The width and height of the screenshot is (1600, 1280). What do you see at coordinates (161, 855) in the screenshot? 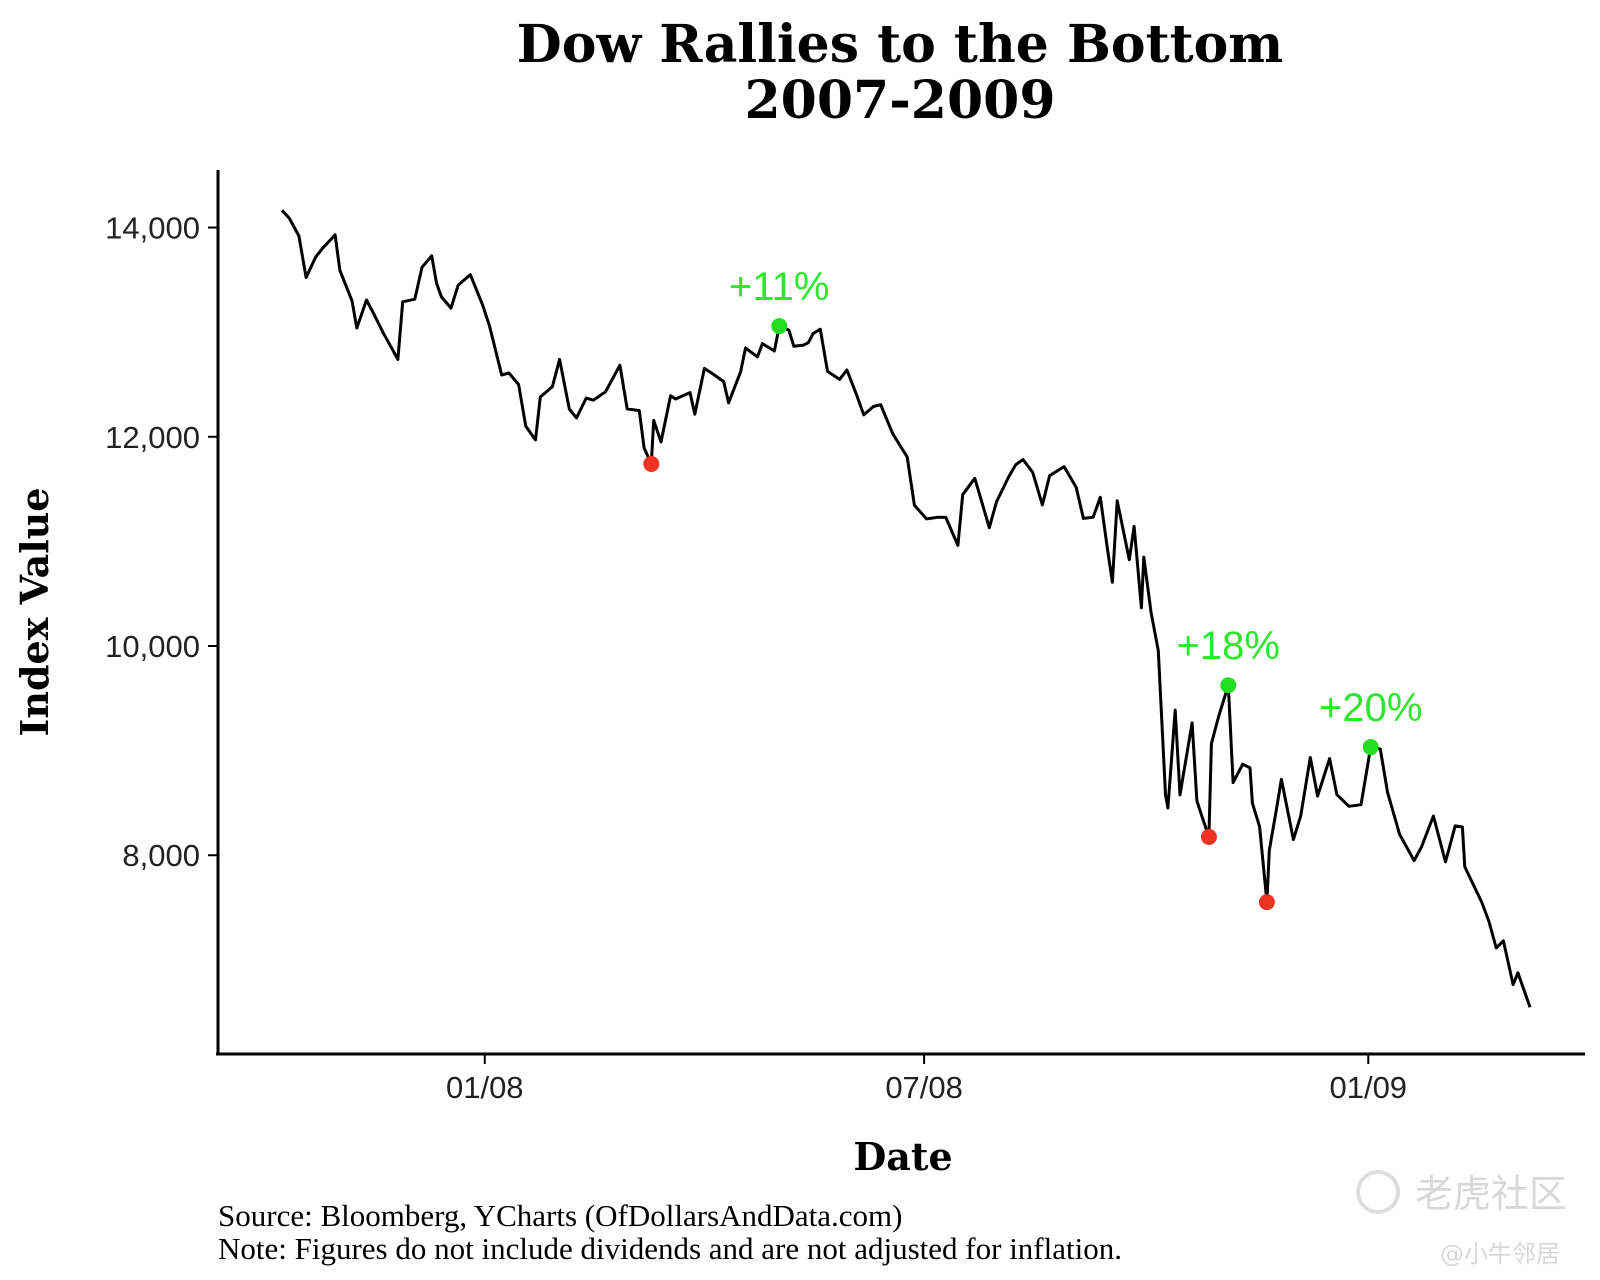
I see `y-tick-label: 8,000` at bounding box center [161, 855].